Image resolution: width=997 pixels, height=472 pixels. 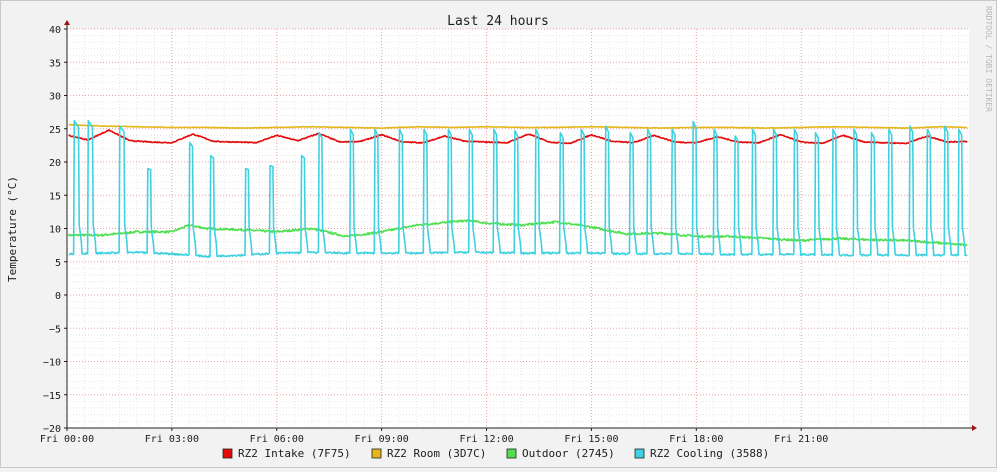 What do you see at coordinates (58, 296) in the screenshot?
I see `y-tick-label: 0` at bounding box center [58, 296].